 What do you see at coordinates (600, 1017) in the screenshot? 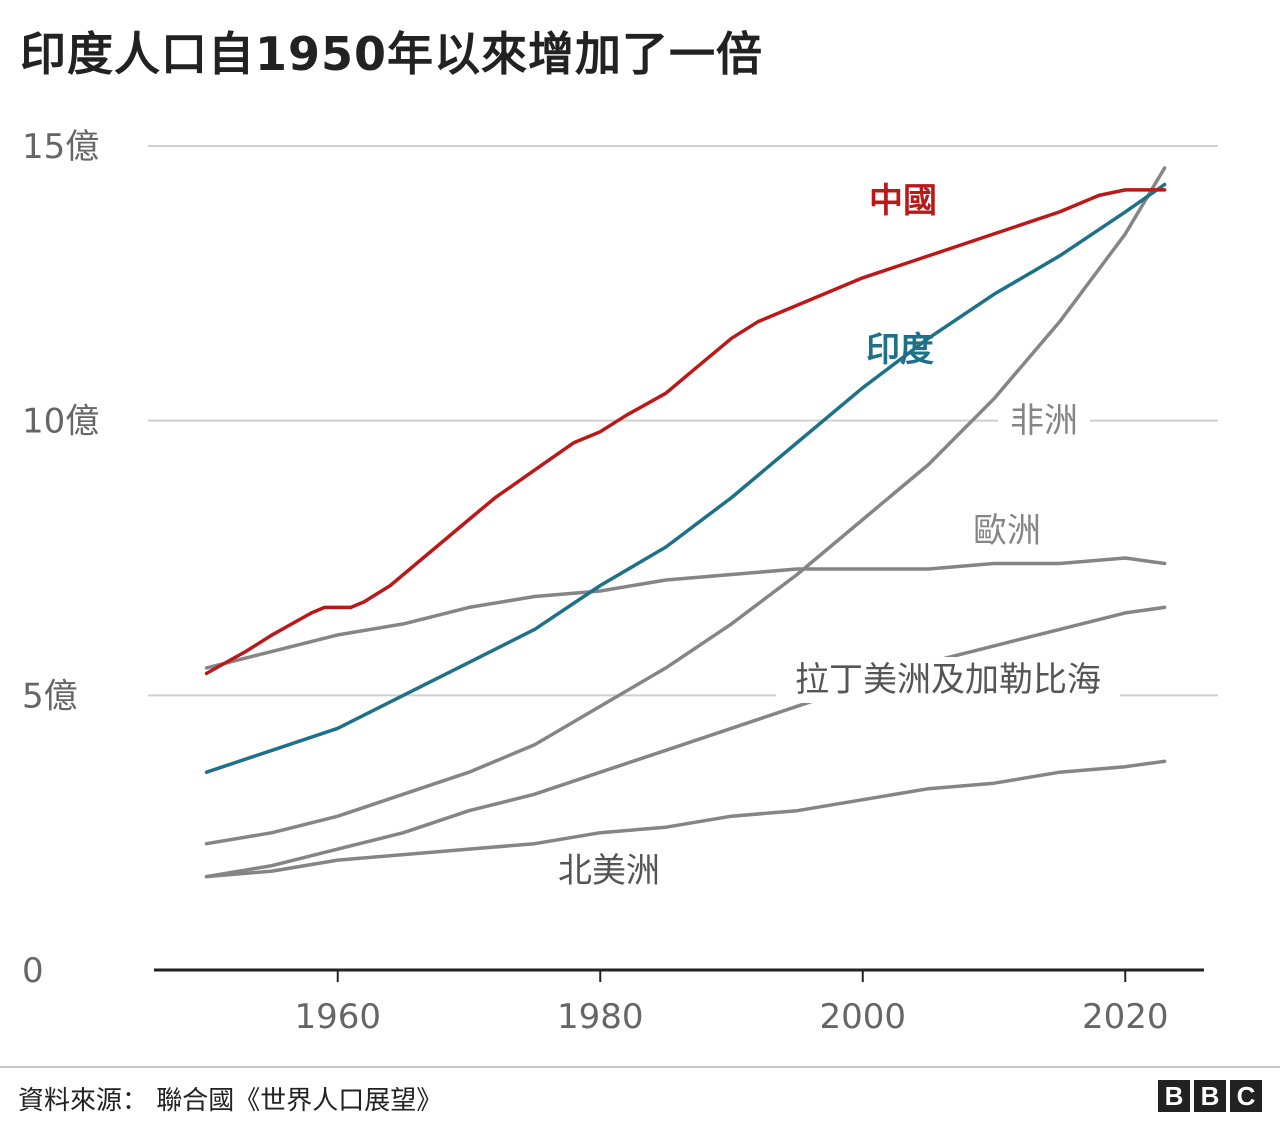
I see `x-tick-label: 1980` at bounding box center [600, 1017].